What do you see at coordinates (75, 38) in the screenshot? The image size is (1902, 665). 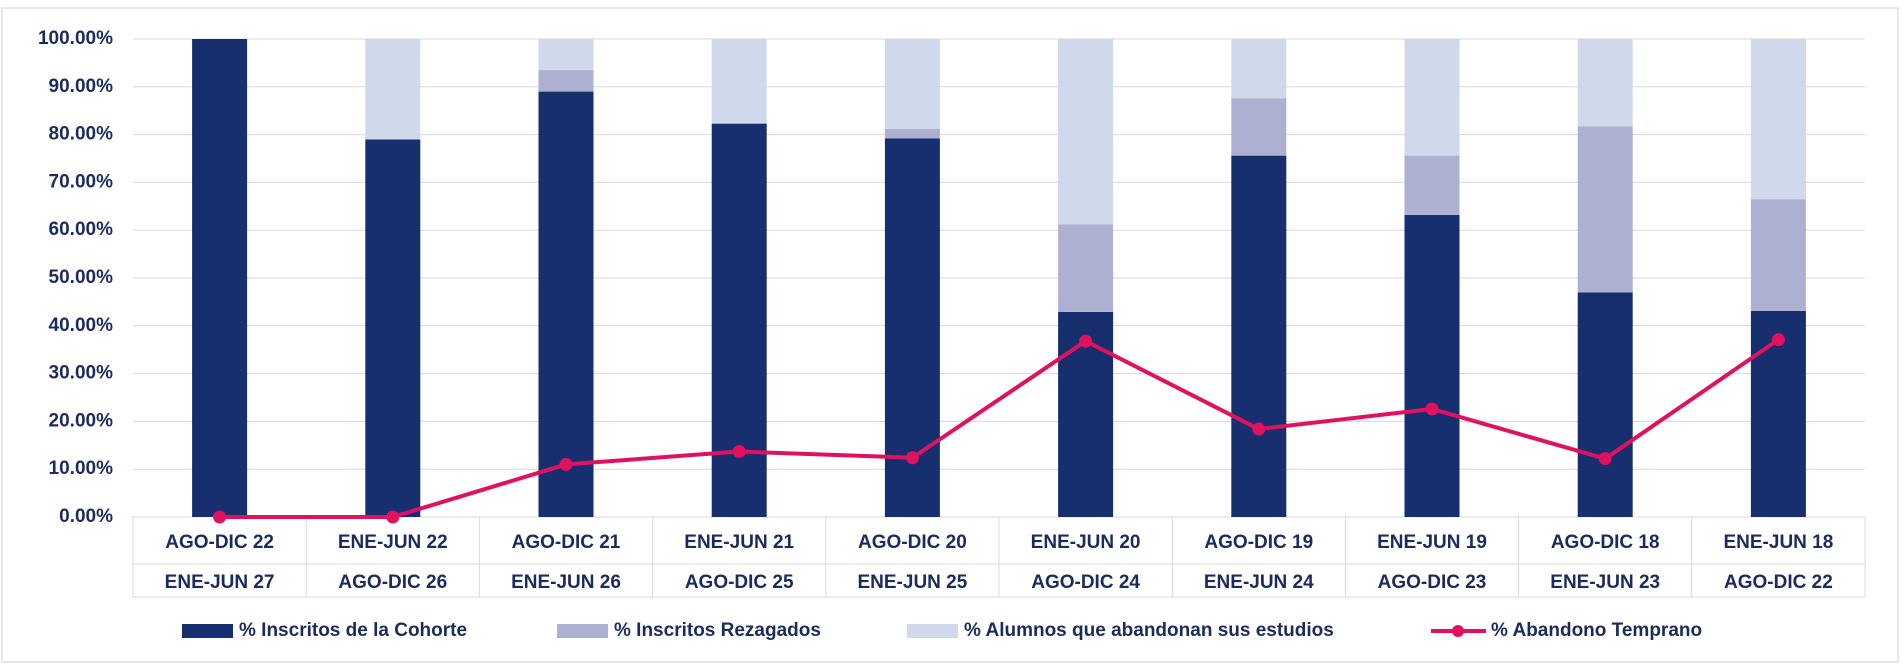 I see `y-tick-label: 100.00%` at bounding box center [75, 38].